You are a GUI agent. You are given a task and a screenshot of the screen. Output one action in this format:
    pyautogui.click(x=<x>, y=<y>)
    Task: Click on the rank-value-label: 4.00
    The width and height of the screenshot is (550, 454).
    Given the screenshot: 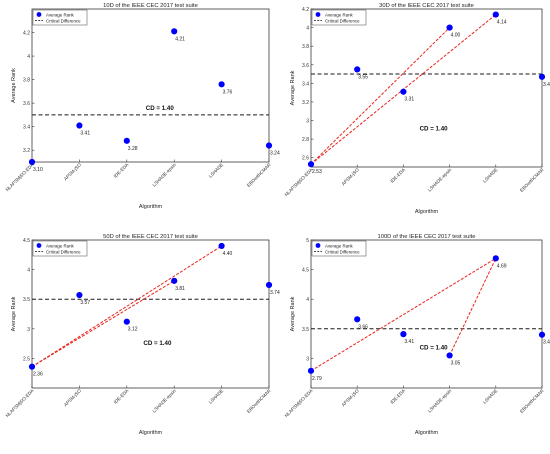 What is the action you would take?
    pyautogui.click(x=456, y=36)
    